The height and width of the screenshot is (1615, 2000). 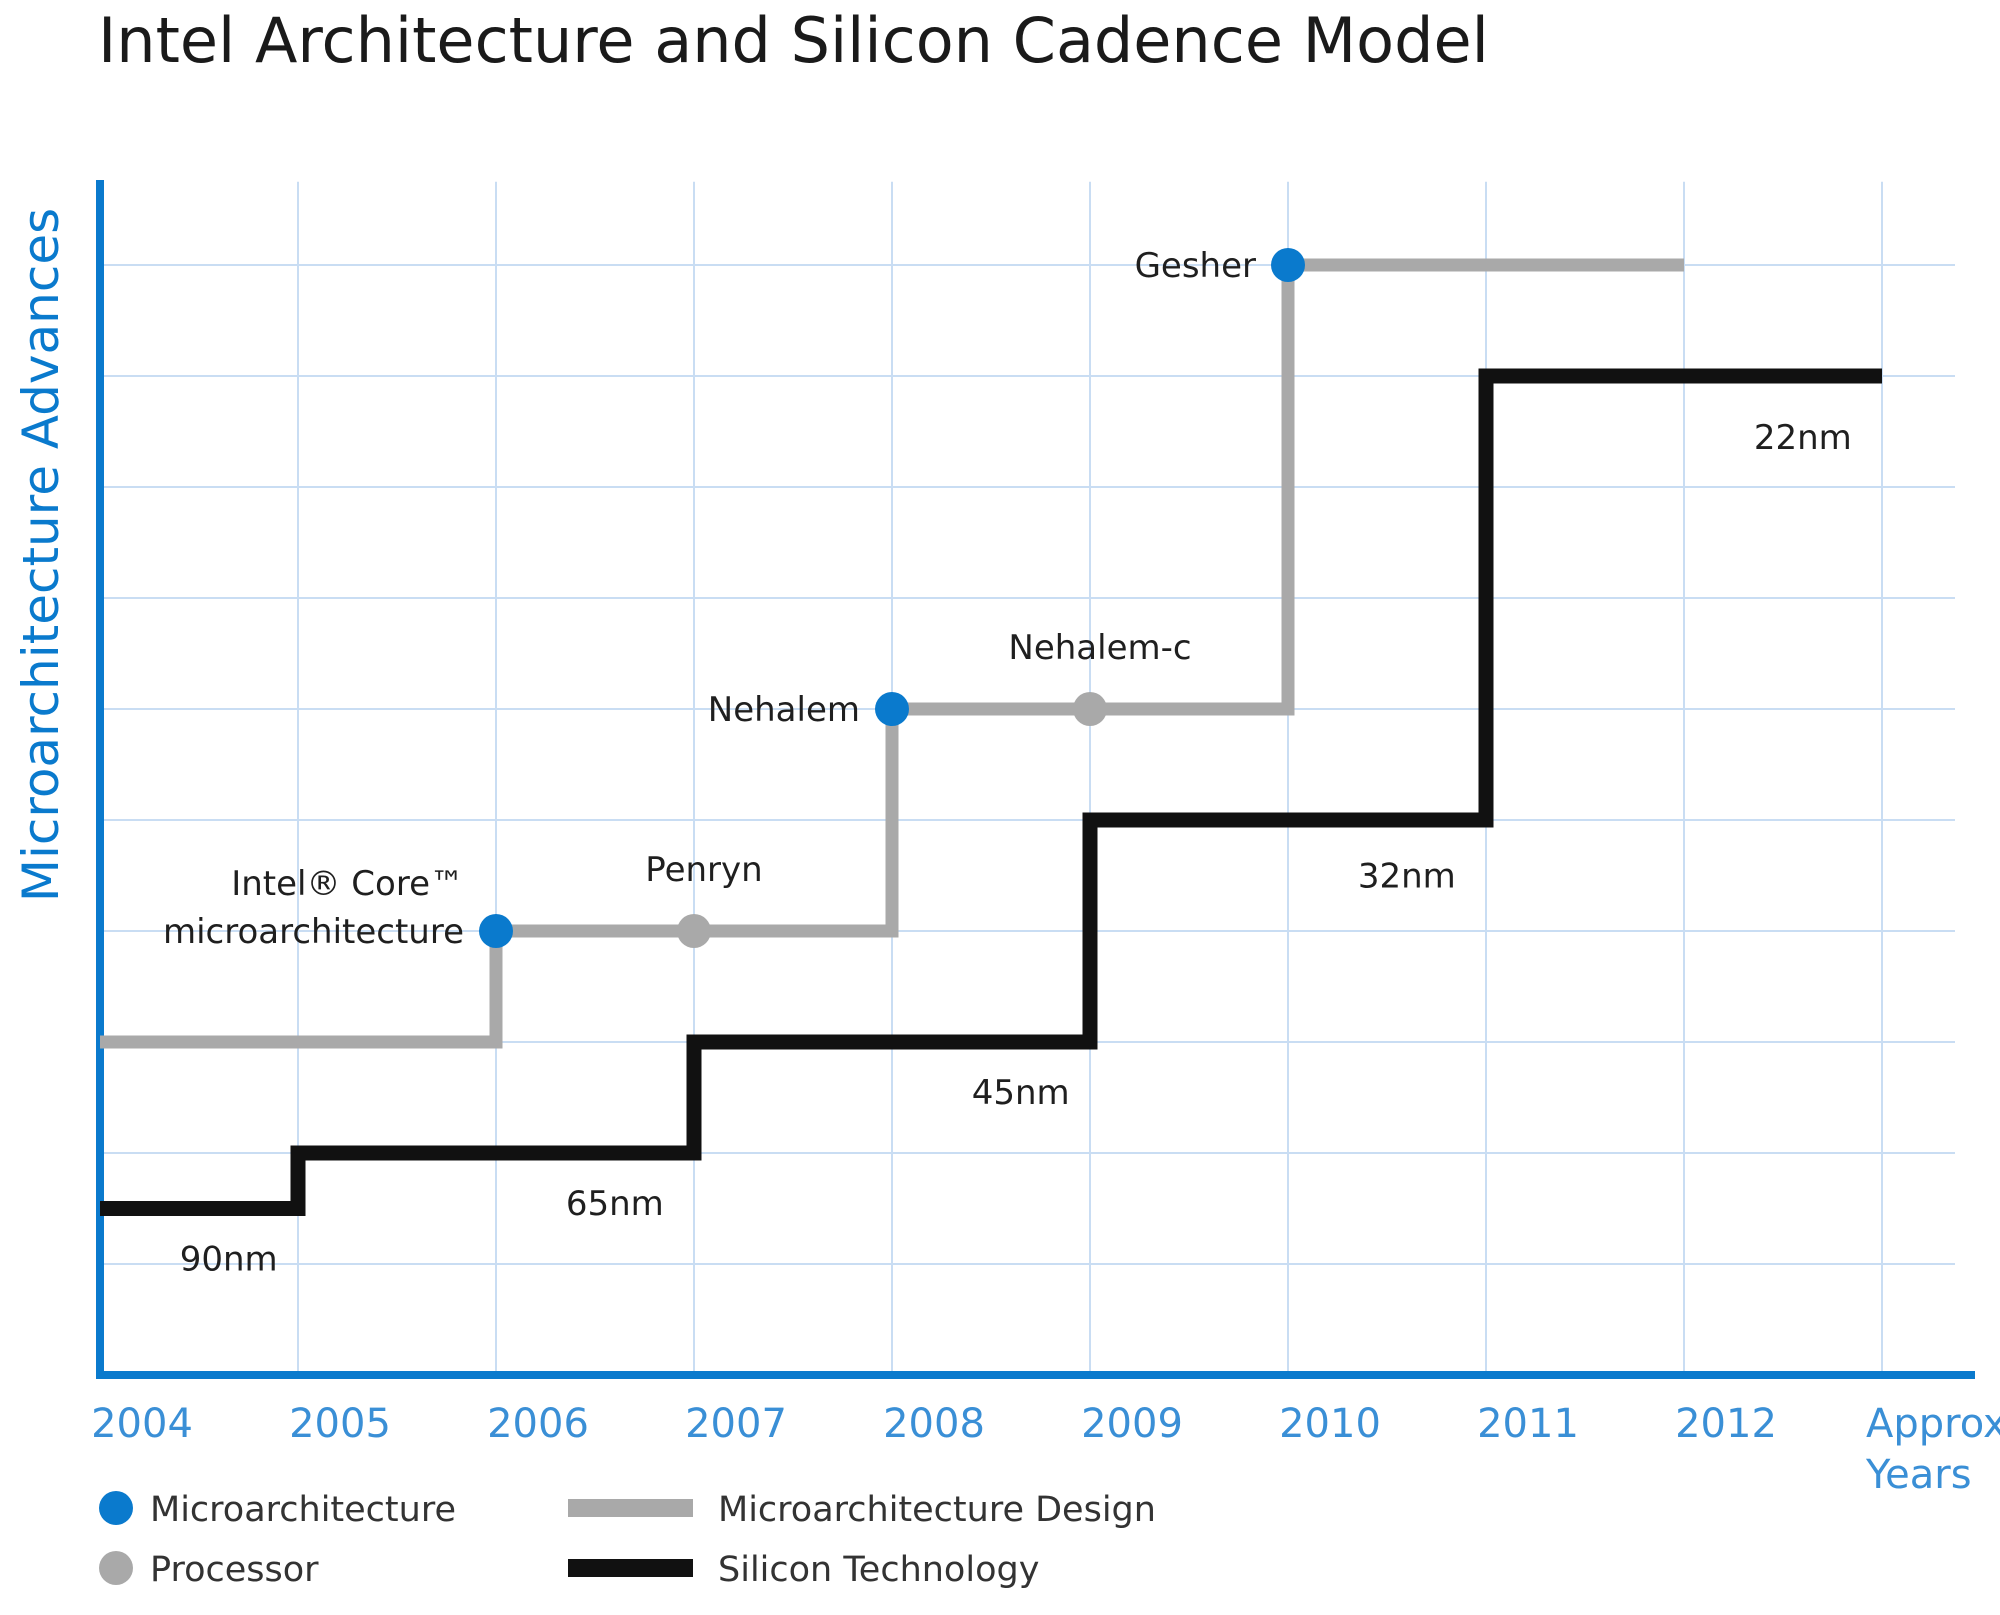 What do you see at coordinates (1132, 1424) in the screenshot?
I see `x-tick-2009: 2009` at bounding box center [1132, 1424].